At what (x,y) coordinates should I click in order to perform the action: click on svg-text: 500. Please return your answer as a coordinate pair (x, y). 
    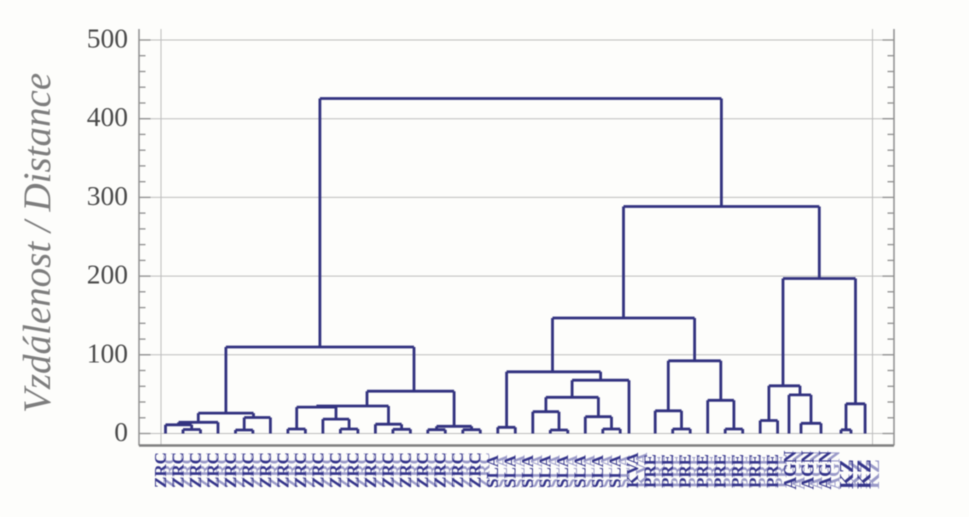
    Looking at the image, I should click on (107, 38).